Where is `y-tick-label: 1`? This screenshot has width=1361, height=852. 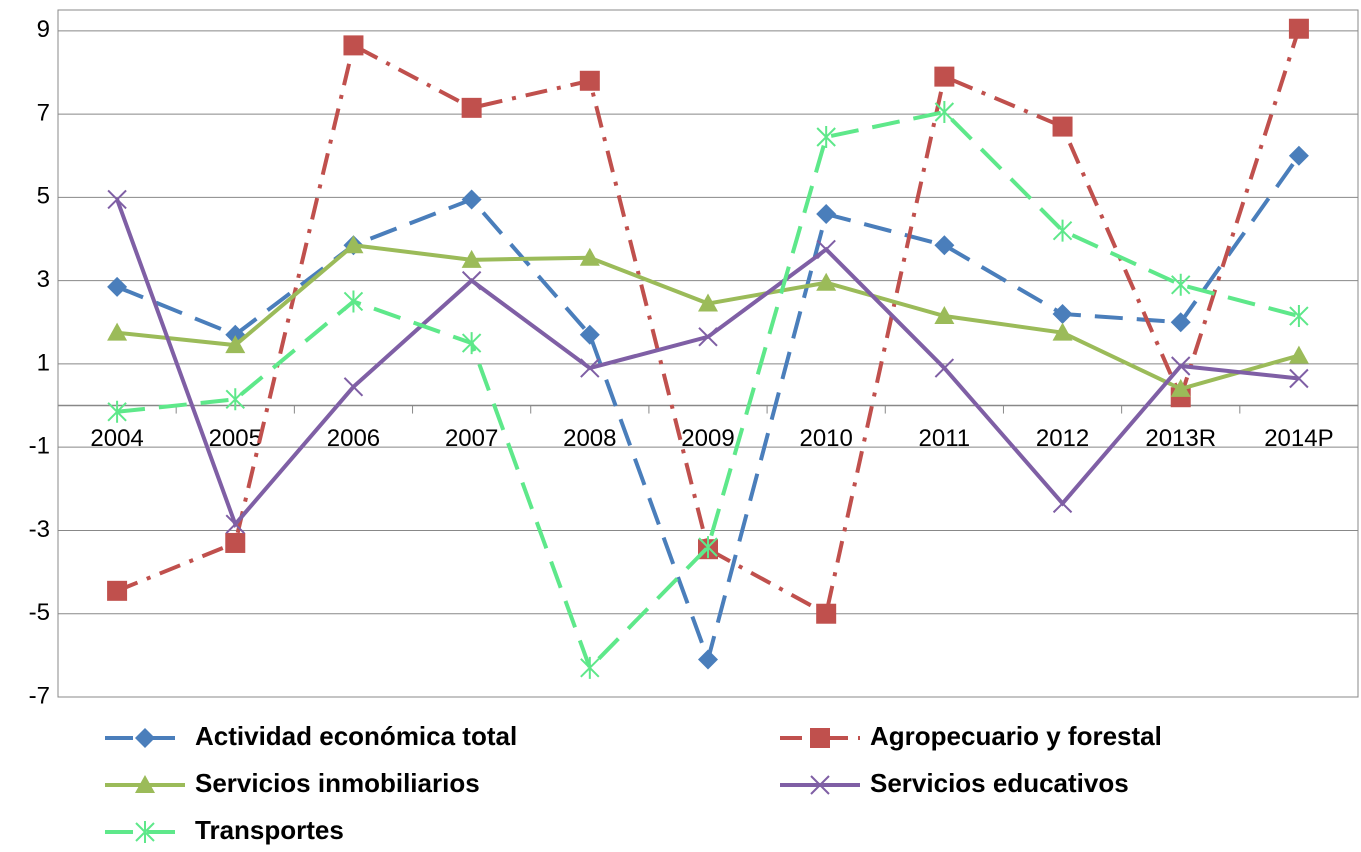
y-tick-label: 1 is located at coordinates (43, 362).